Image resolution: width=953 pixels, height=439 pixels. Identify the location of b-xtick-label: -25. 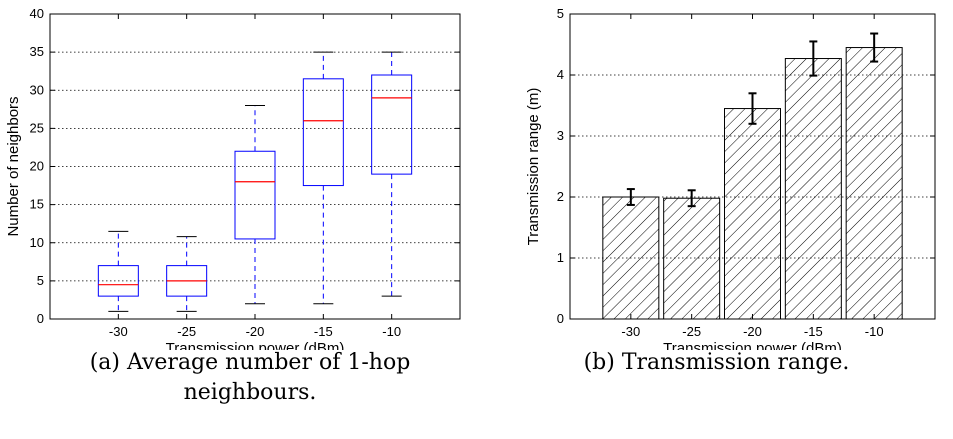
(691, 331).